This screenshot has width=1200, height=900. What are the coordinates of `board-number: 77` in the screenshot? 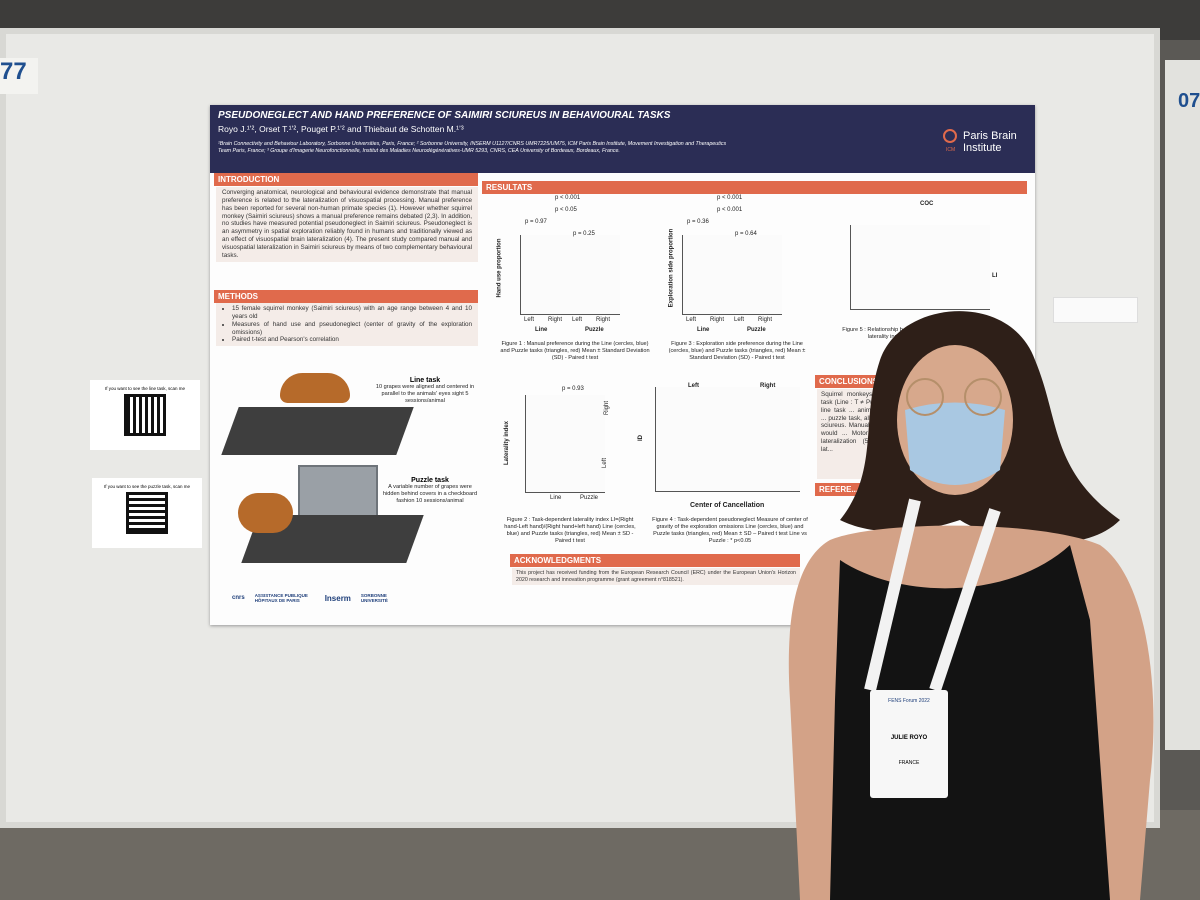 It's located at (19, 76).